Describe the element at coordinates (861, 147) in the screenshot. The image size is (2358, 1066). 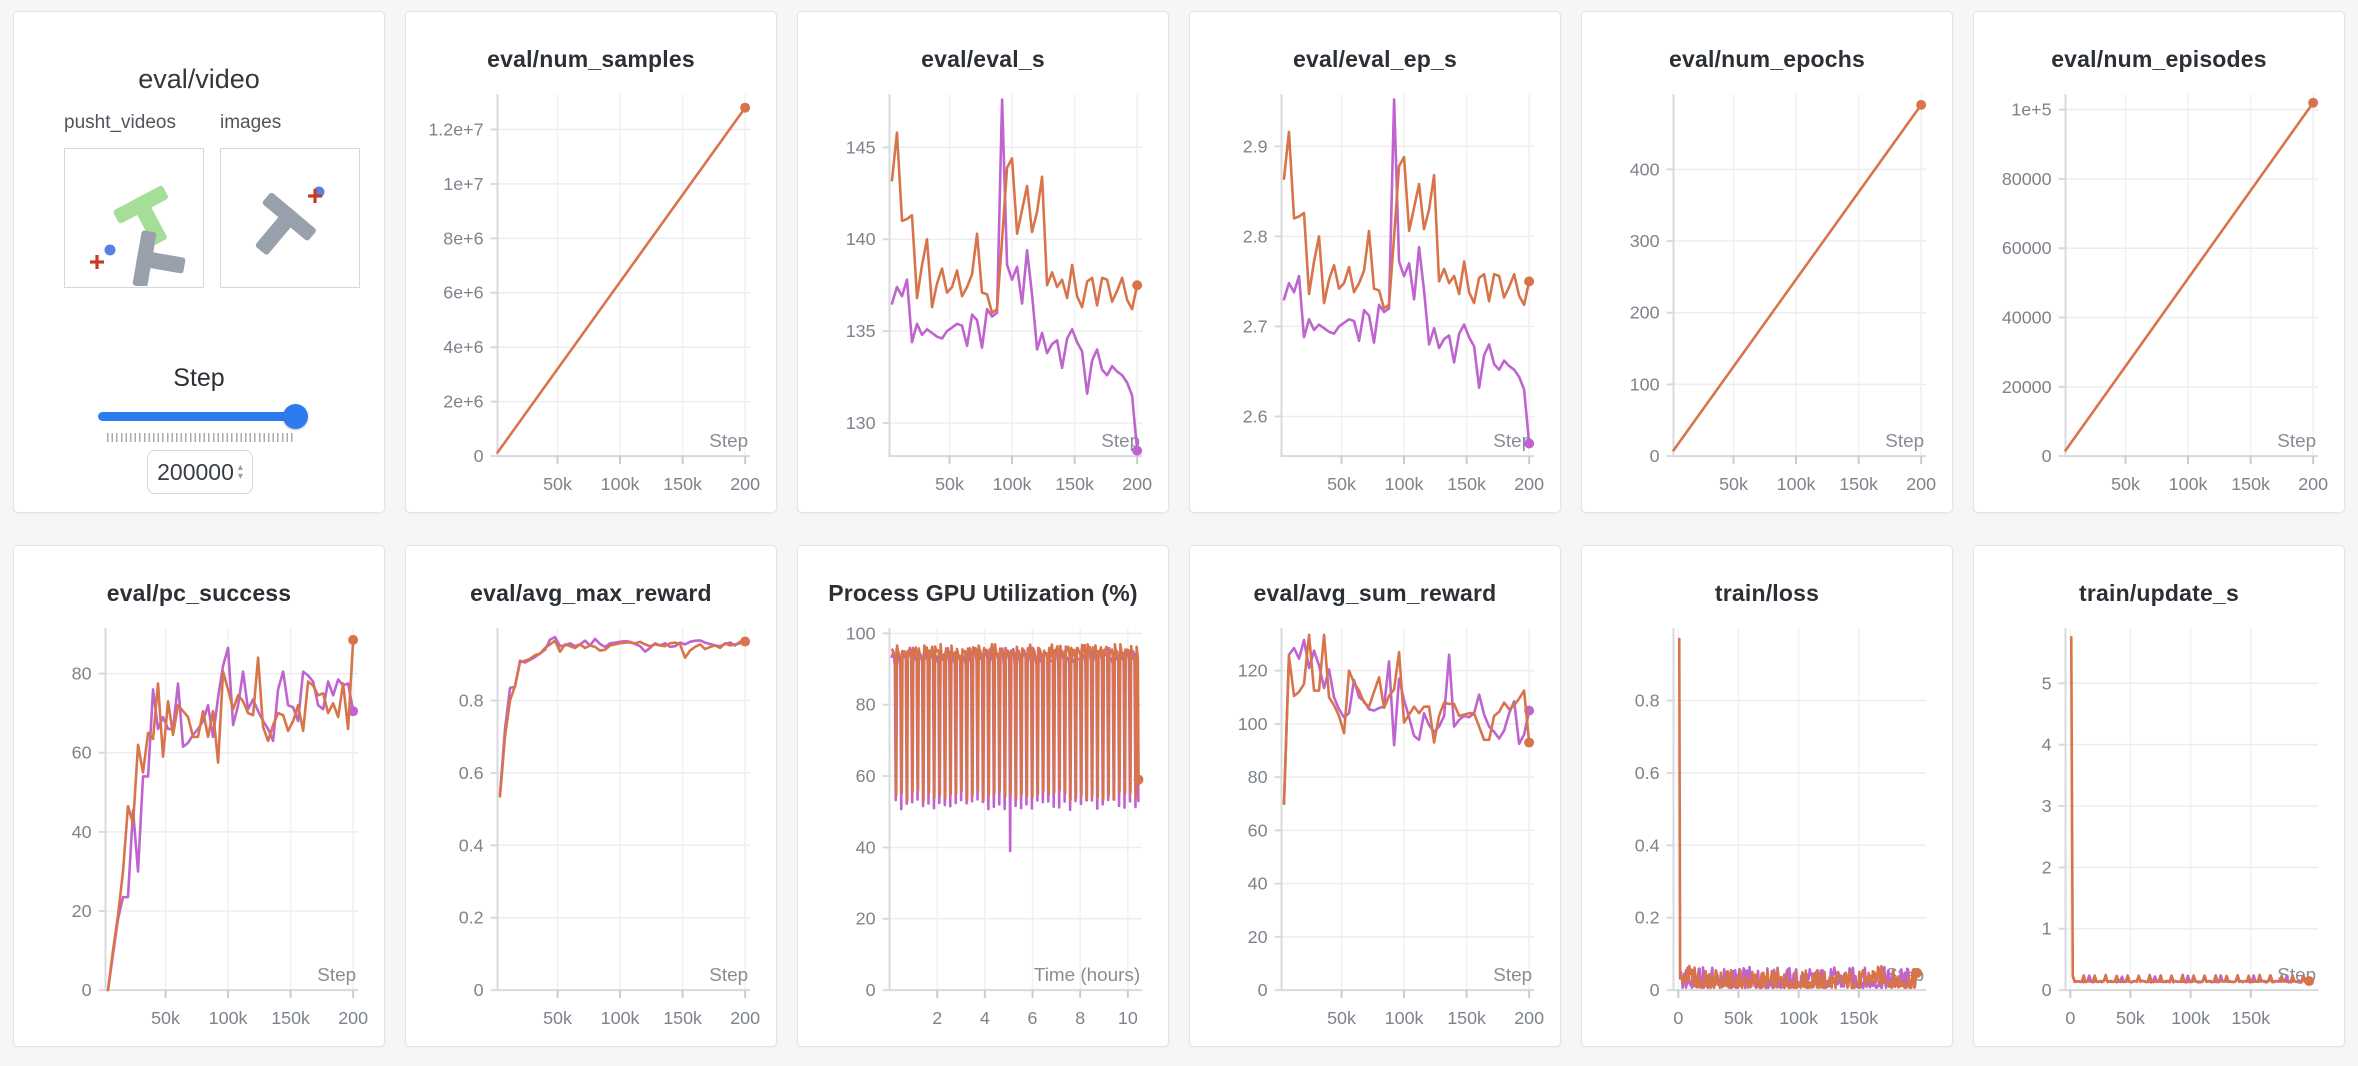
I see `svg-text: 145` at that location.